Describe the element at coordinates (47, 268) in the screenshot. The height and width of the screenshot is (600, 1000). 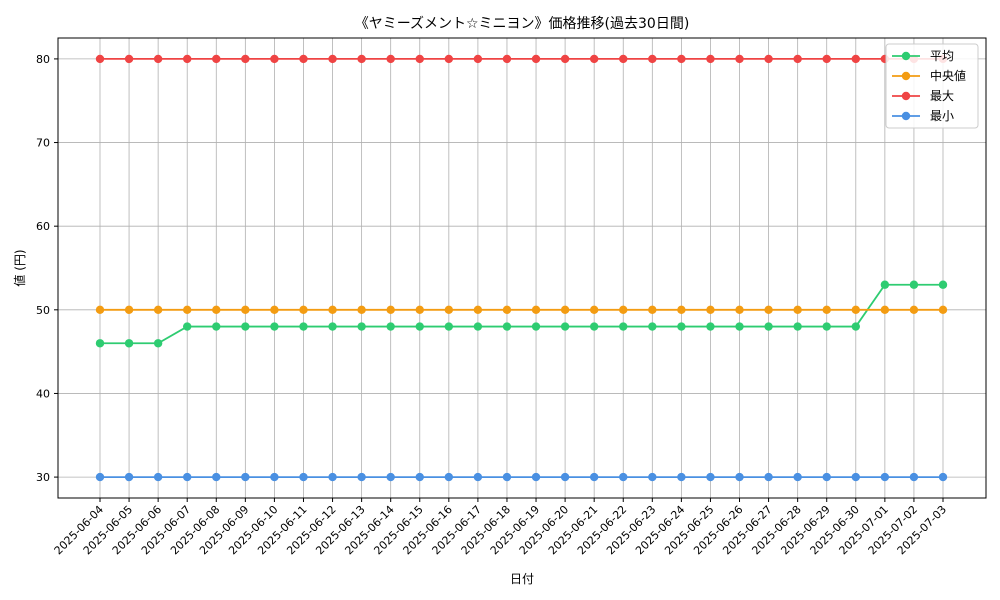
I see `y-ticks: 30 40 50 60 70 80` at that location.